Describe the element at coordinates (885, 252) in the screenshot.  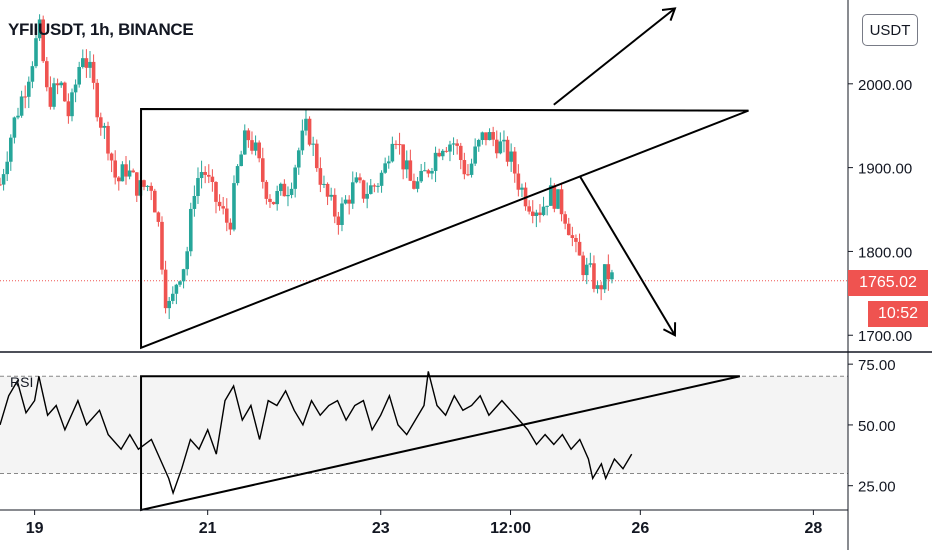
I see `price-ytick-label-1: 1800.00` at that location.